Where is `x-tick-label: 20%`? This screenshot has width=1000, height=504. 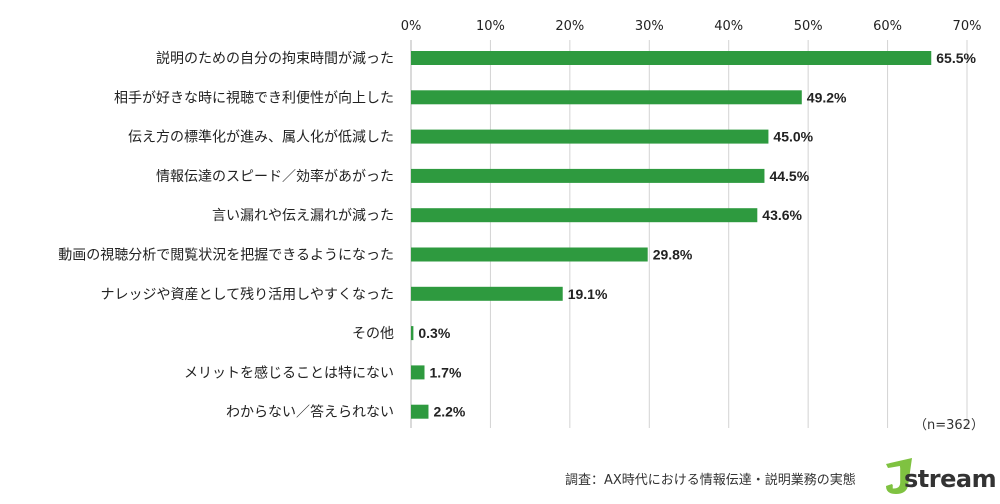 x-tick-label: 20% is located at coordinates (569, 26).